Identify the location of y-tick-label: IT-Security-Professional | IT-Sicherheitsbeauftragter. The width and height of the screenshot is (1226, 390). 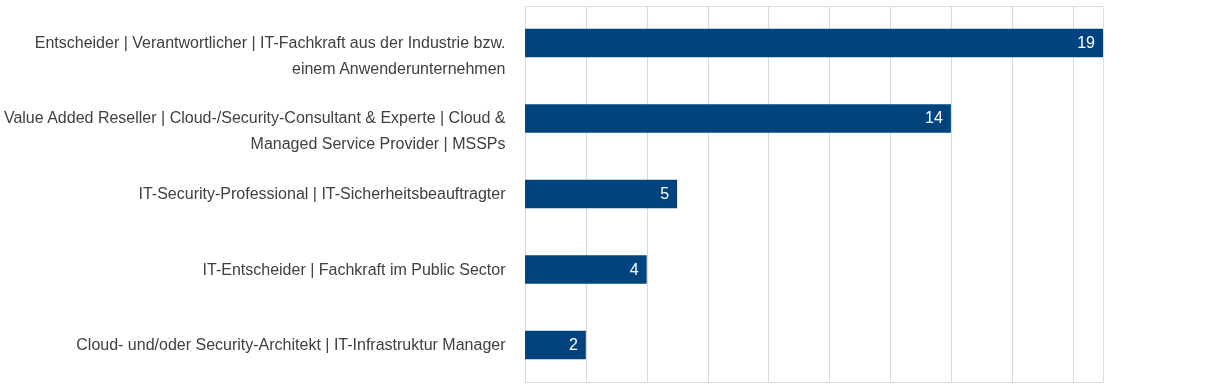
(322, 193).